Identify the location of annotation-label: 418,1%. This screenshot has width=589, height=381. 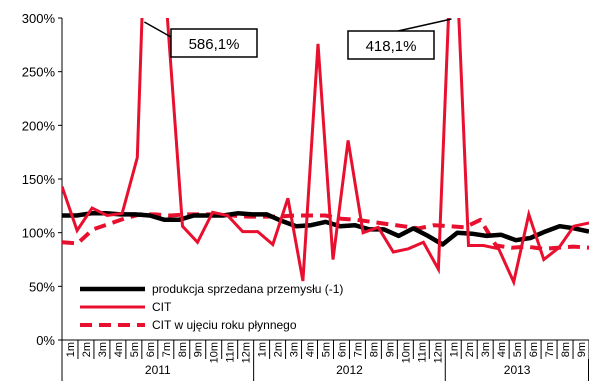
(391, 46).